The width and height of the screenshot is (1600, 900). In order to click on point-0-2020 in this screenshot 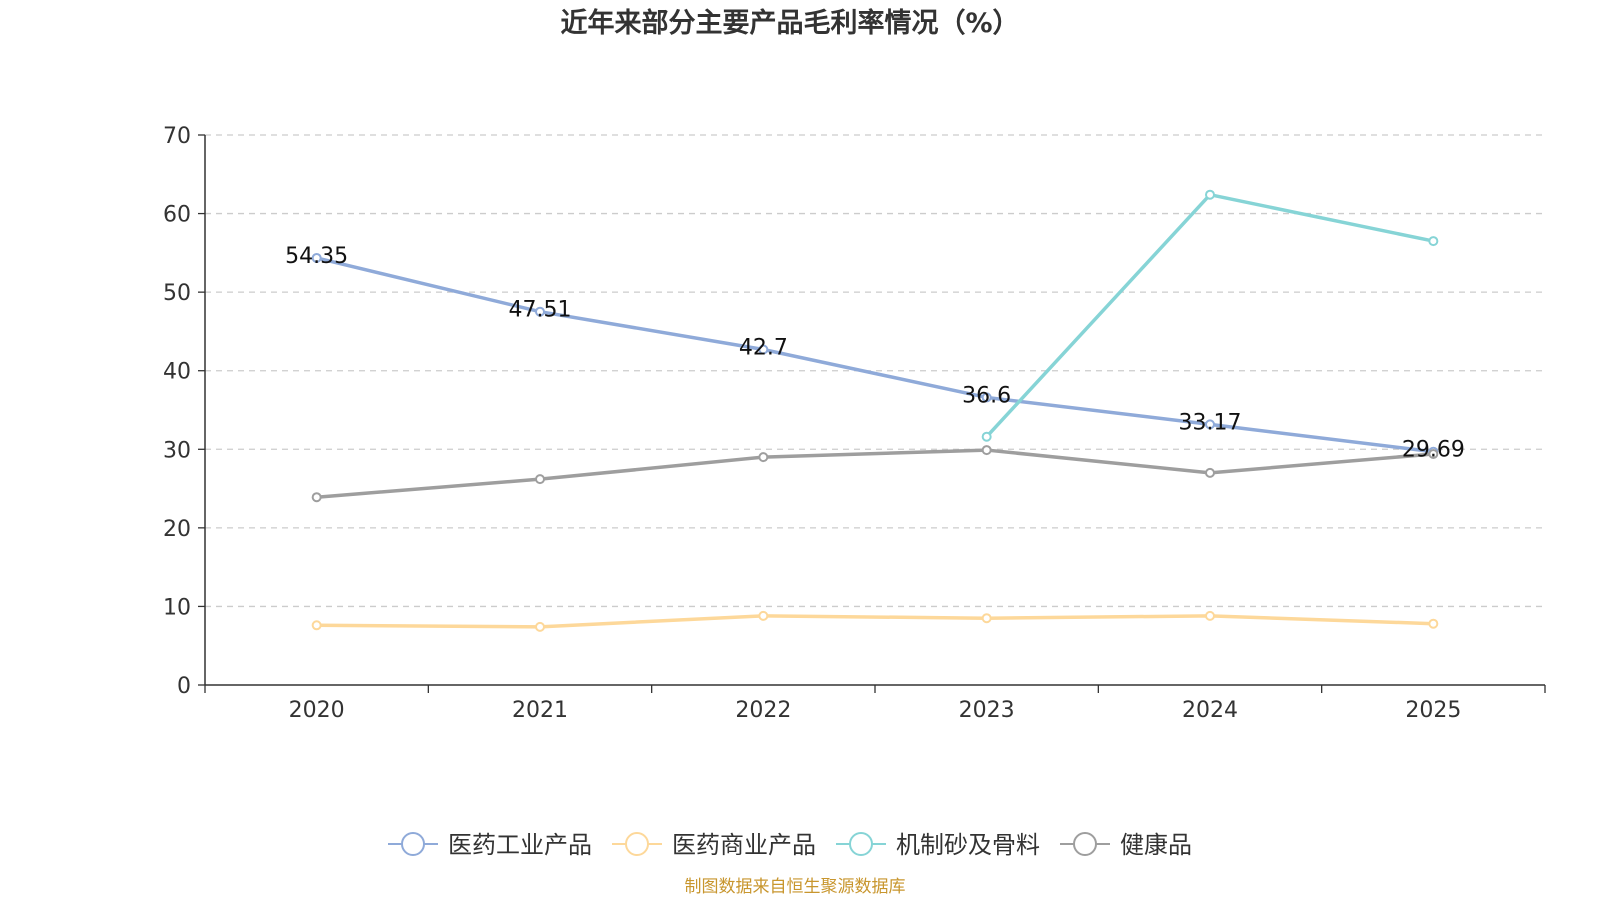, I will do `click(316, 257)`.